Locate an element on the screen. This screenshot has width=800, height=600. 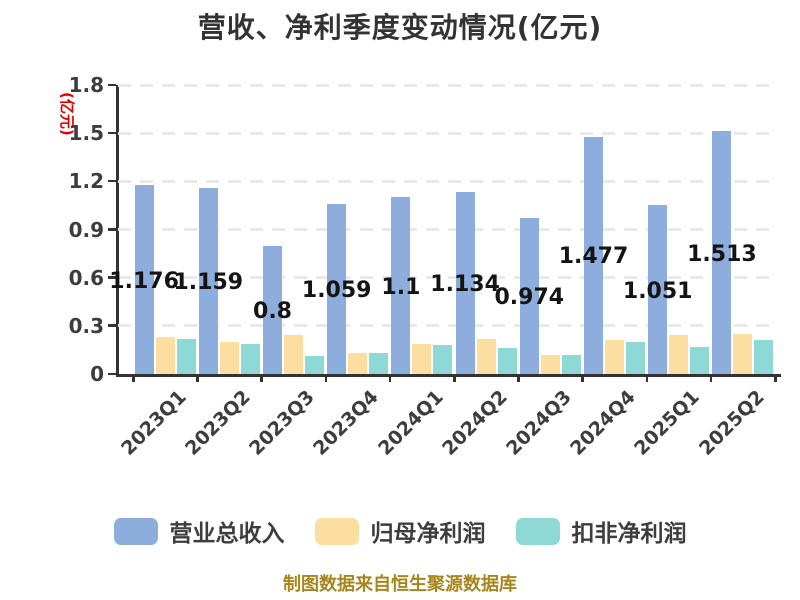
legend-item-net-profit-attributable: 归母净利润 is located at coordinates (400, 531).